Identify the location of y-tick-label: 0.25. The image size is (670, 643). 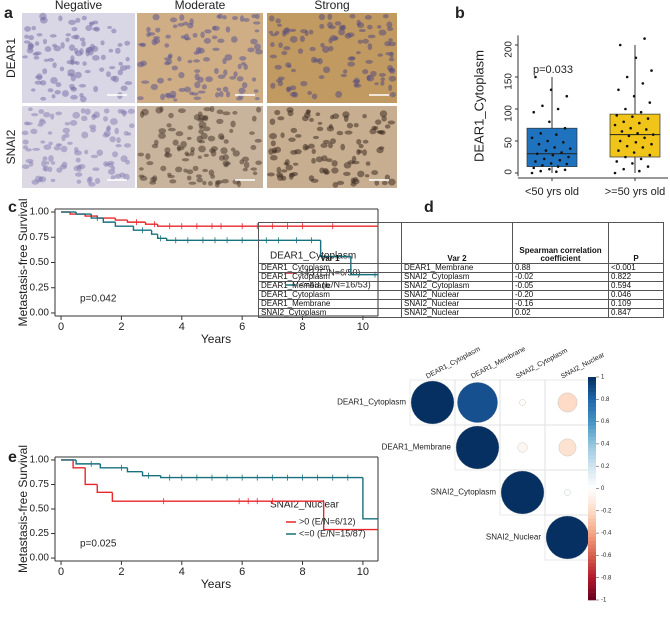
(40, 533).